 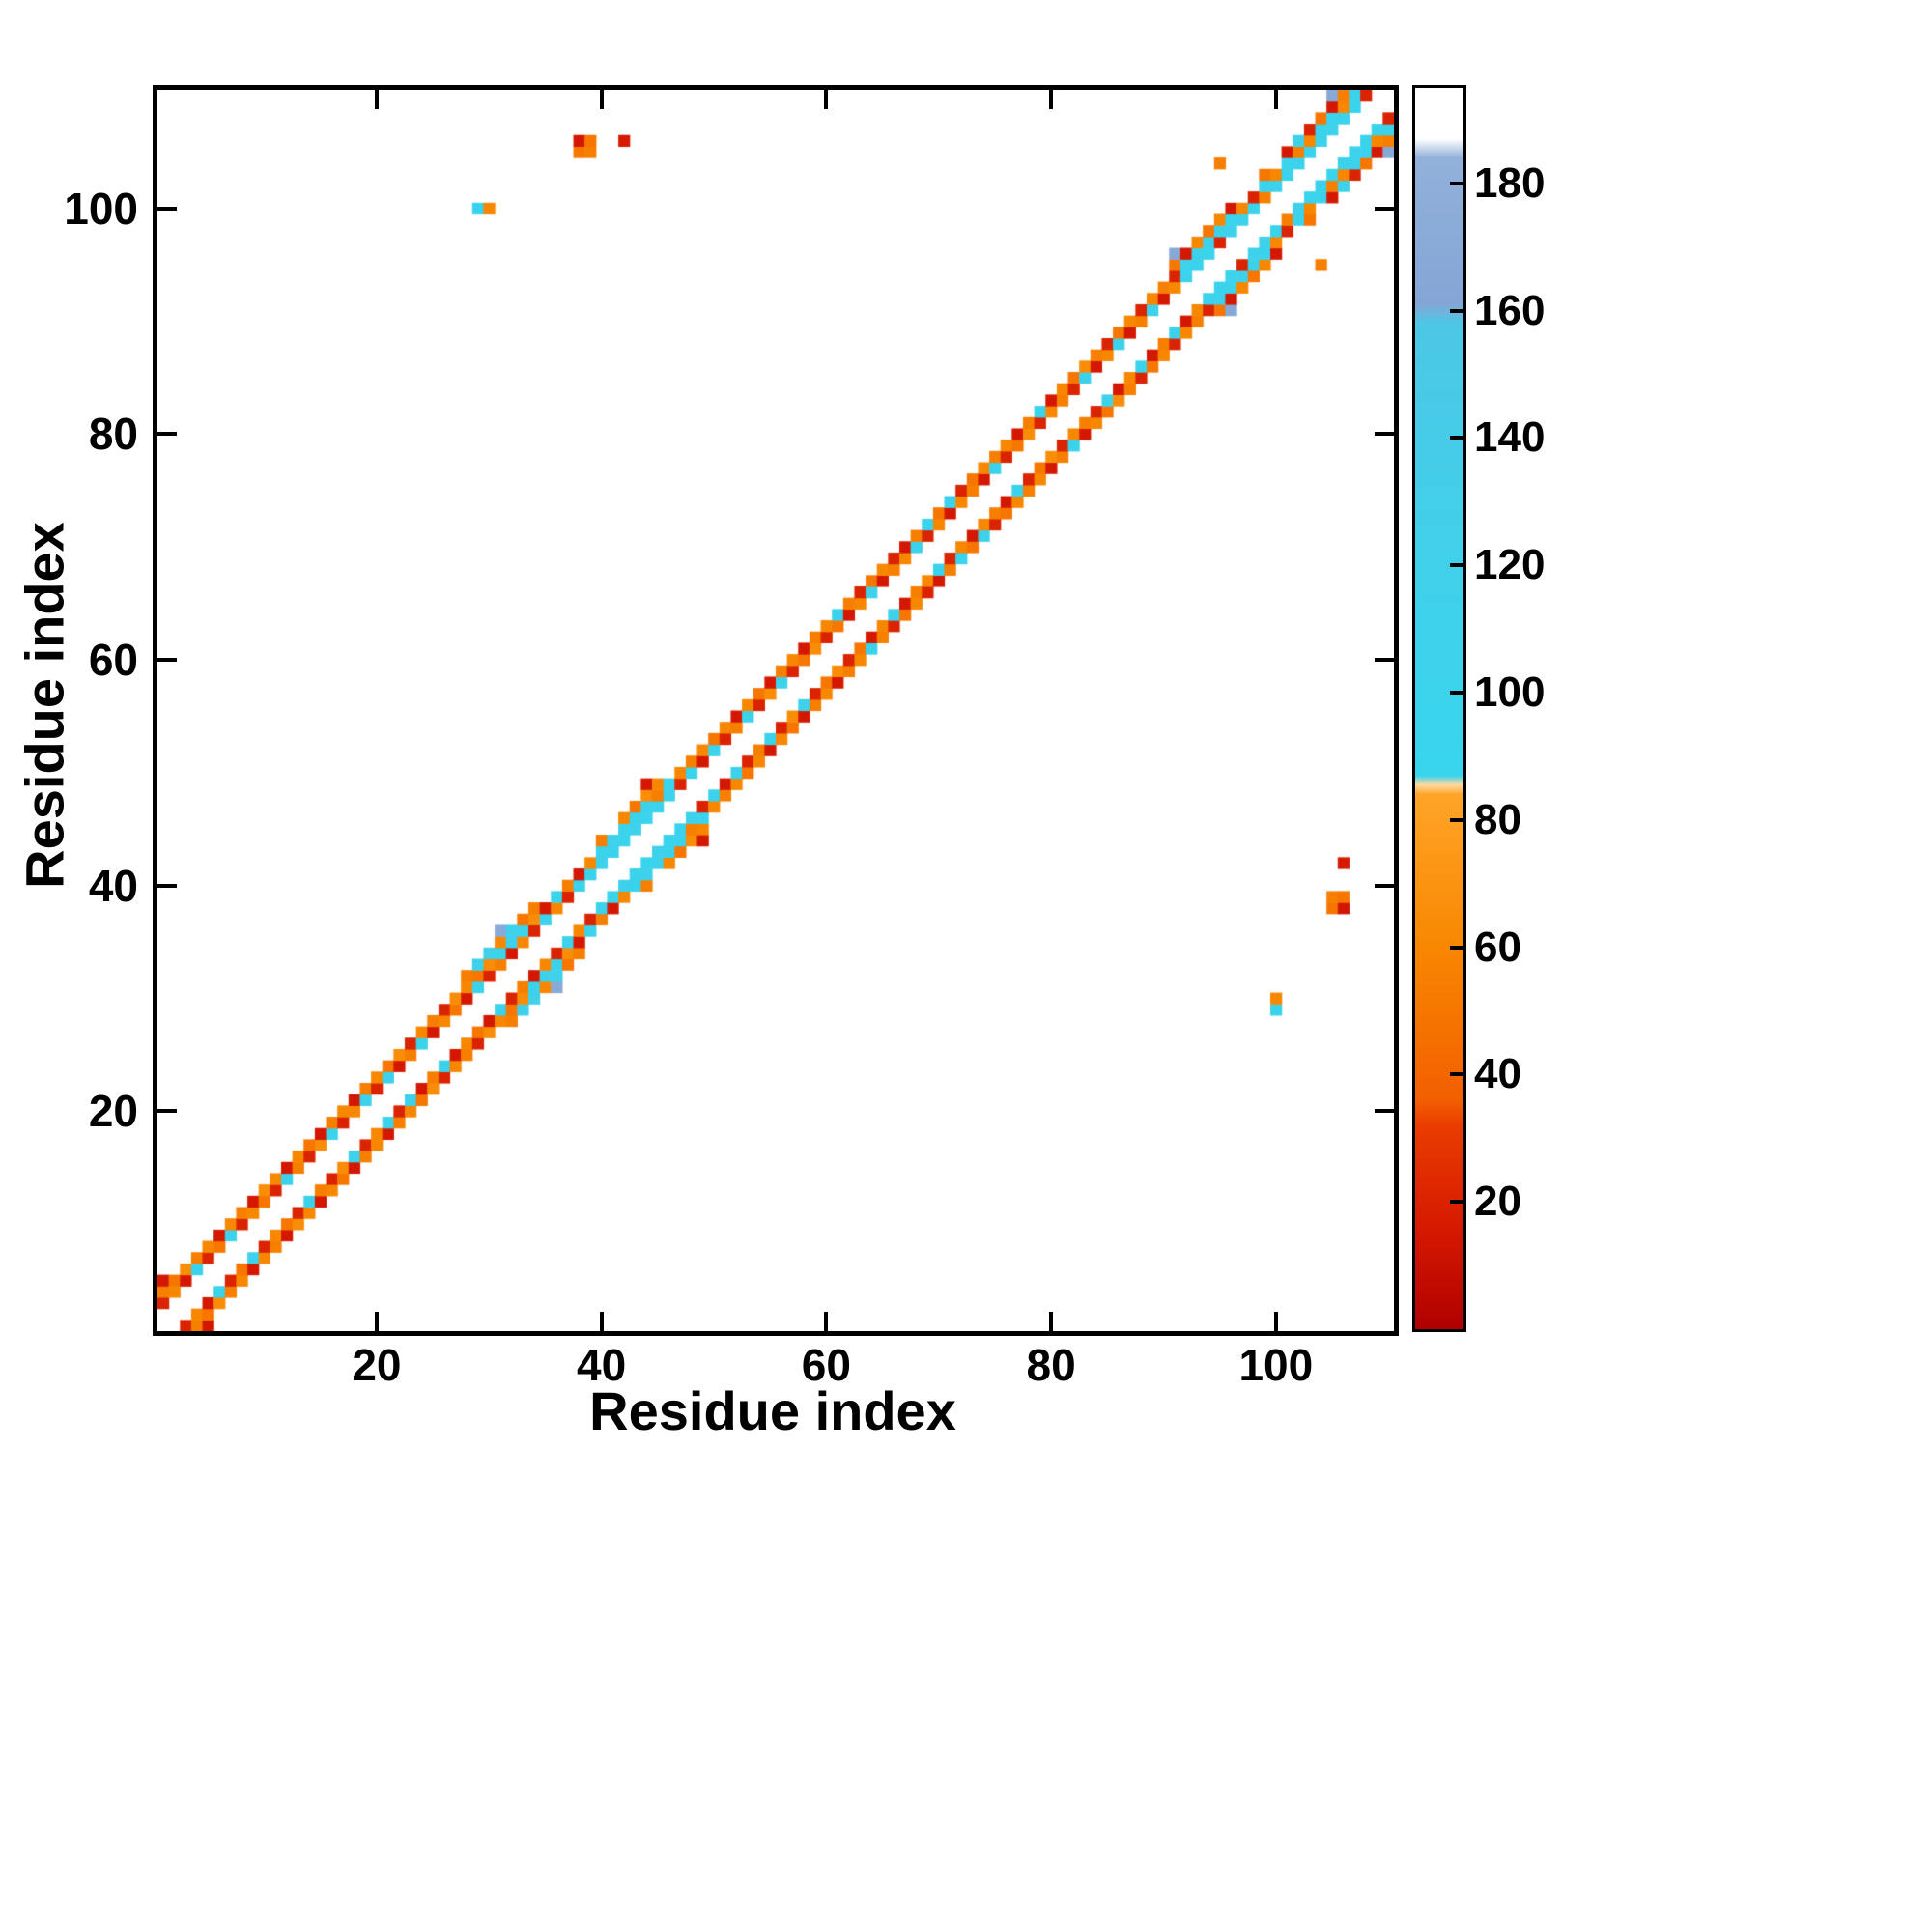 I want to click on y-axis-label: Residue index, so click(x=44, y=705).